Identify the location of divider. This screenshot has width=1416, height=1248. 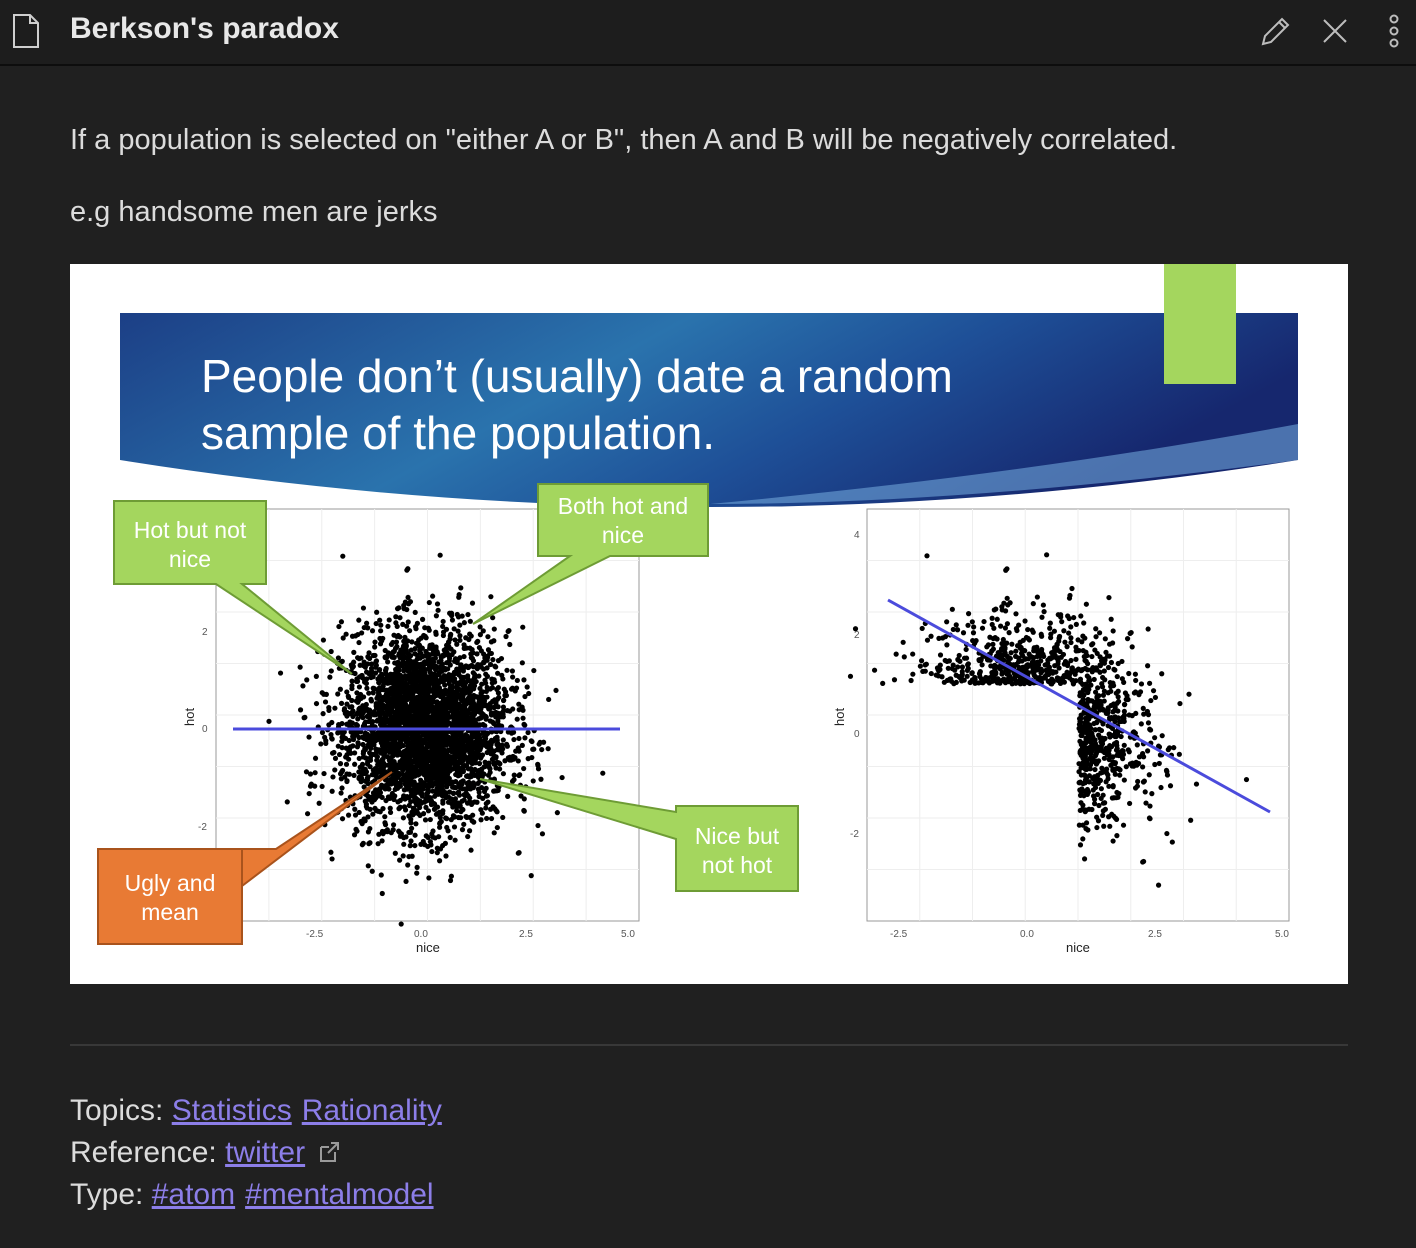
(709, 1045).